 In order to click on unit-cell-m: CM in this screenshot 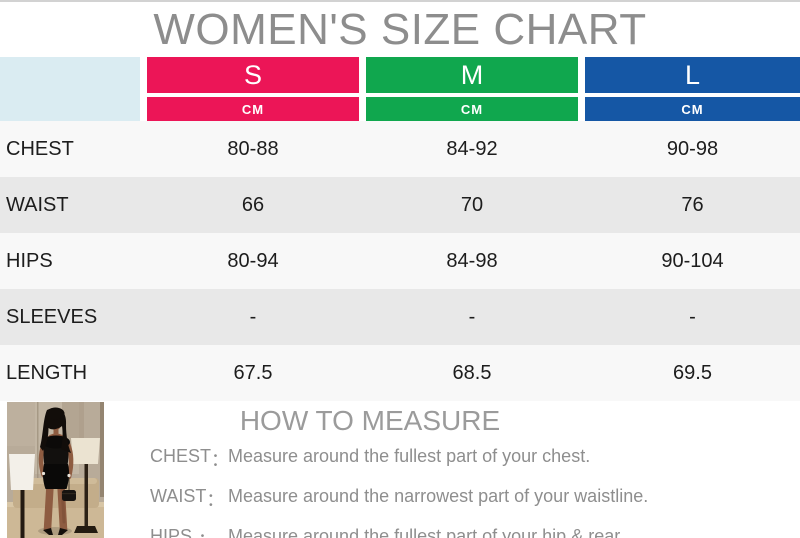, I will do `click(472, 109)`.